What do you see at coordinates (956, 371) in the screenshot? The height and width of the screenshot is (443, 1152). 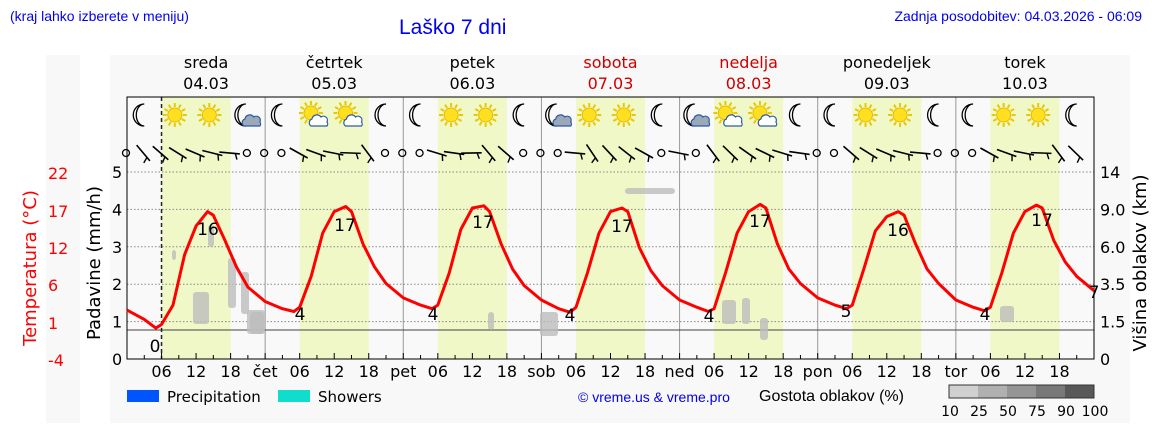 I see `day-abbr-label: tor` at bounding box center [956, 371].